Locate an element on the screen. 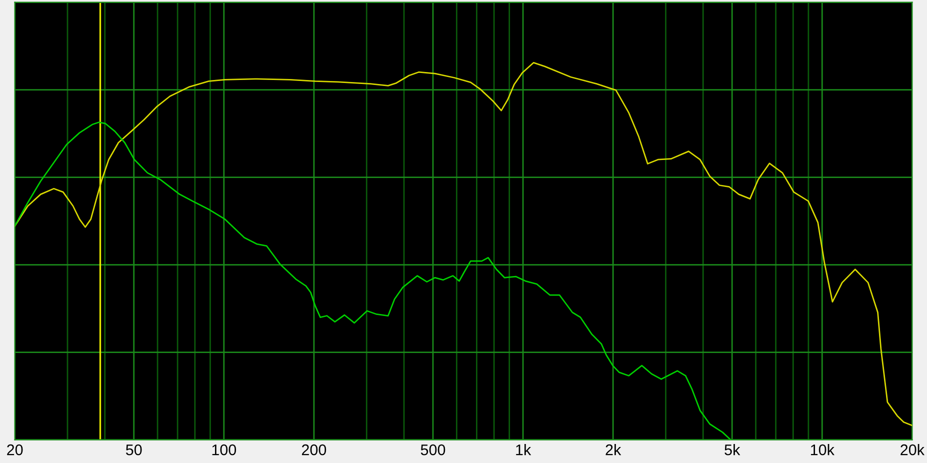 The image size is (927, 463). x-tick-label: 5k is located at coordinates (732, 450).